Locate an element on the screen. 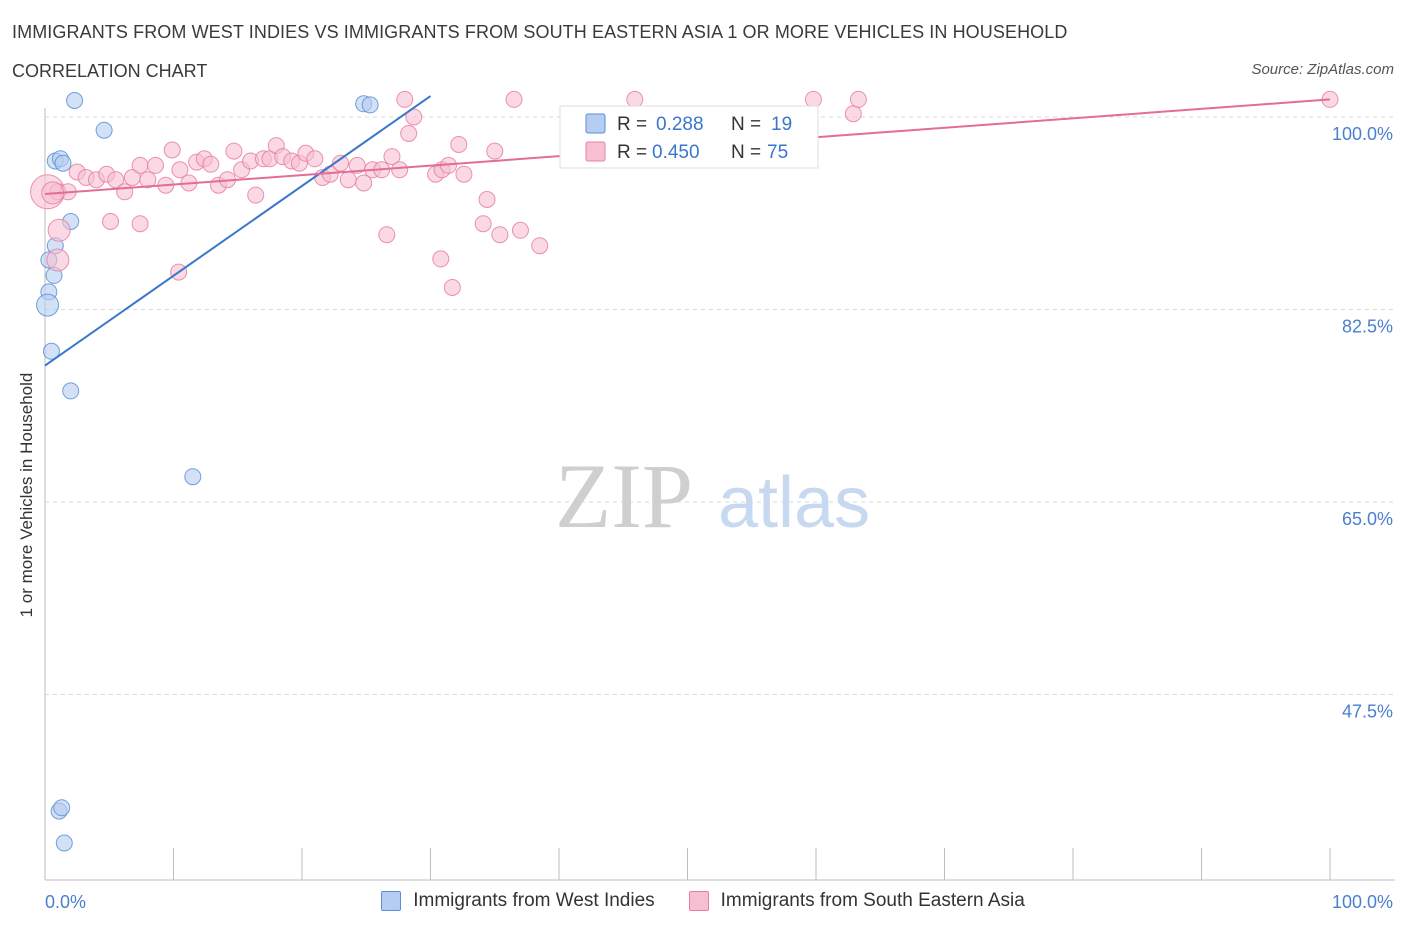  stats-legend-pink-swatch is located at coordinates (595, 151).